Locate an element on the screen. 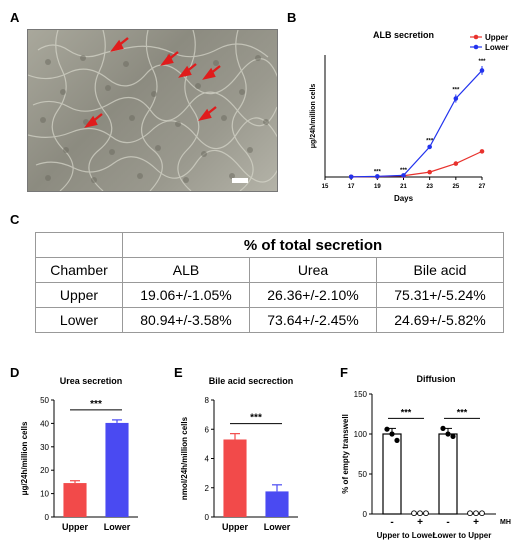  scale-bar is located at coordinates (240, 180).